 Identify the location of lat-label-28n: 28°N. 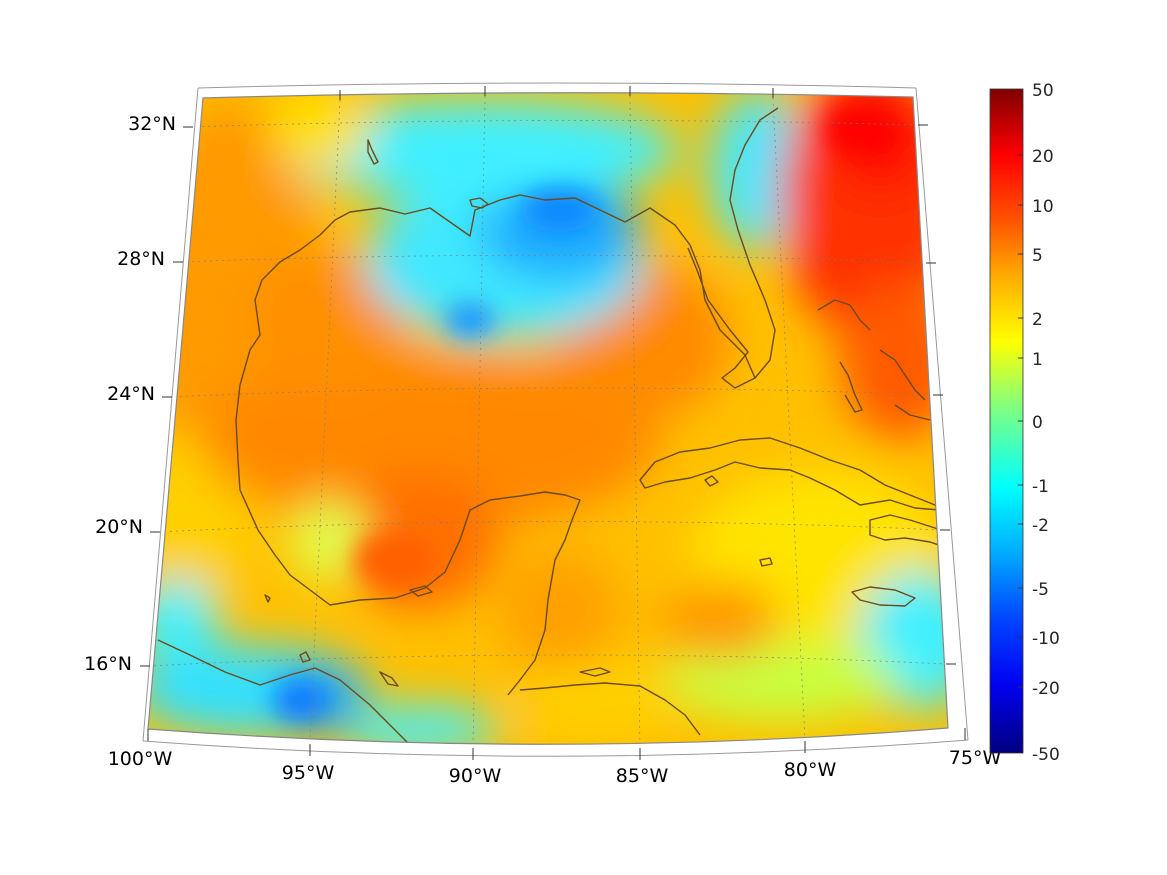
(141, 259).